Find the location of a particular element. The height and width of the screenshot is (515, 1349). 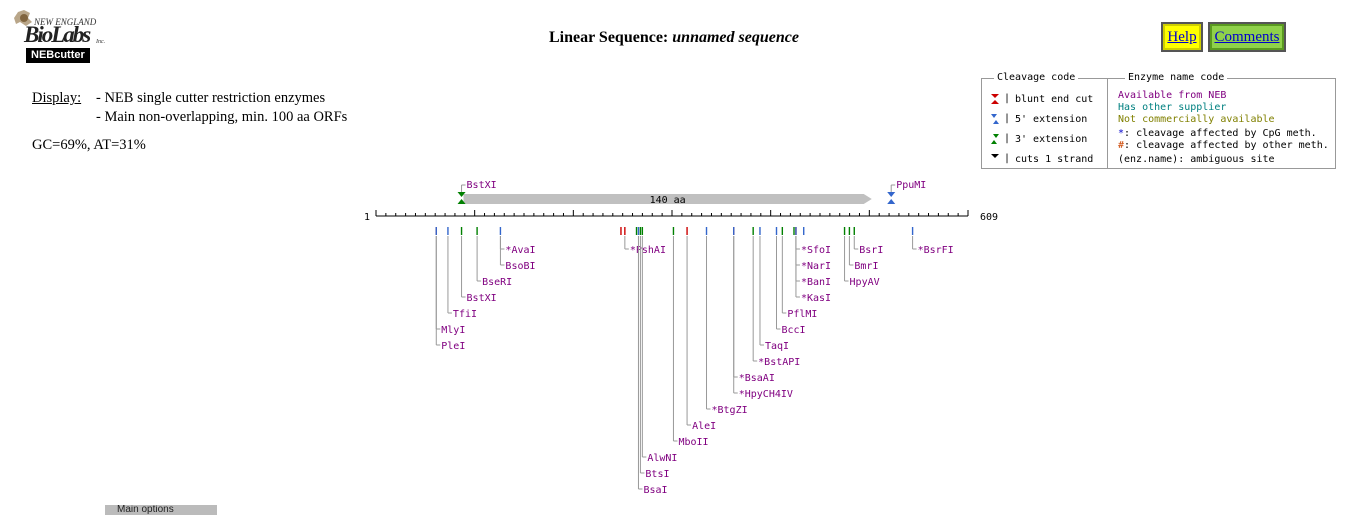

enzyme-label: *HpyCH4IV is located at coordinates (766, 394).